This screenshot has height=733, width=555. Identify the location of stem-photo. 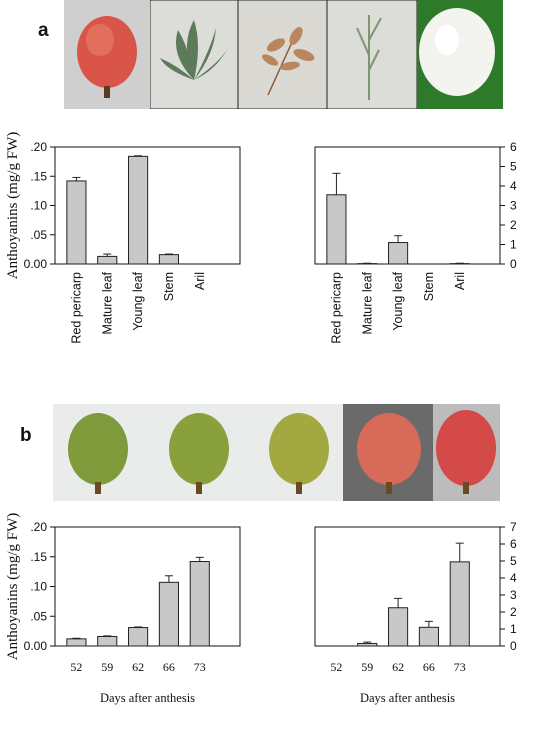
(372, 54).